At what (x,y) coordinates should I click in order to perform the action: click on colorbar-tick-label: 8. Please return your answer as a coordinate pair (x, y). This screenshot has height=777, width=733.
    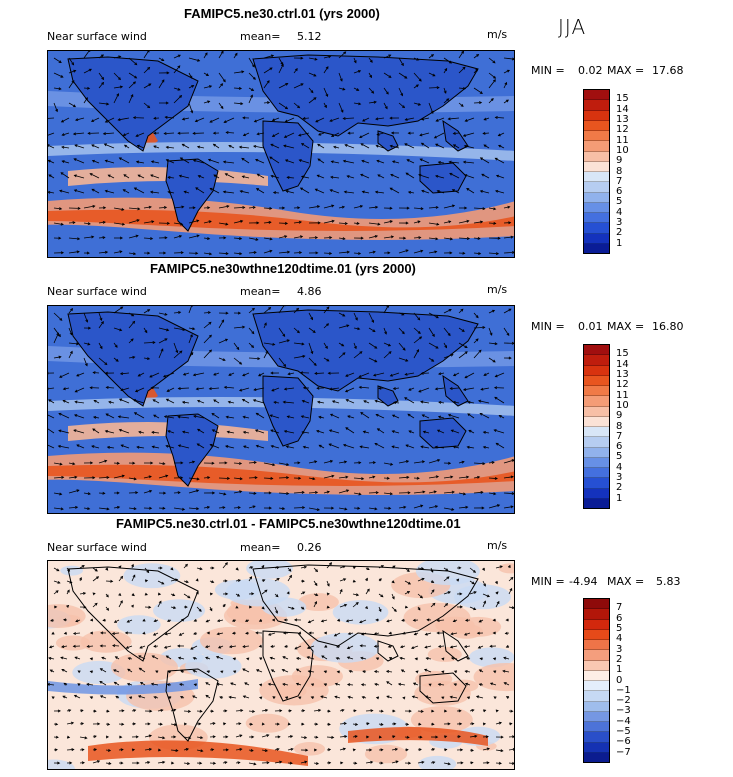
    Looking at the image, I should click on (619, 171).